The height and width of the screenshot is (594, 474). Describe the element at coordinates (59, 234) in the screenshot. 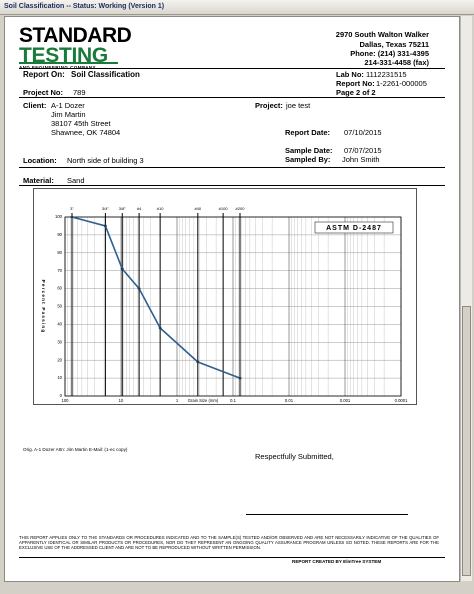

I see `y-tick-label: 90` at that location.